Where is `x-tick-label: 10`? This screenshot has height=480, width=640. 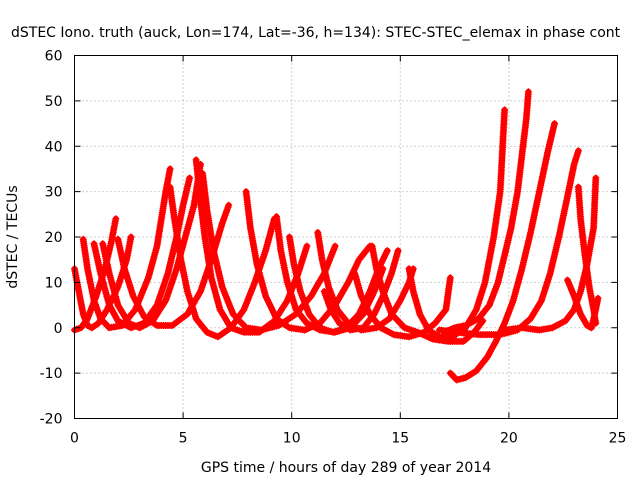 x-tick-label: 10 is located at coordinates (292, 439).